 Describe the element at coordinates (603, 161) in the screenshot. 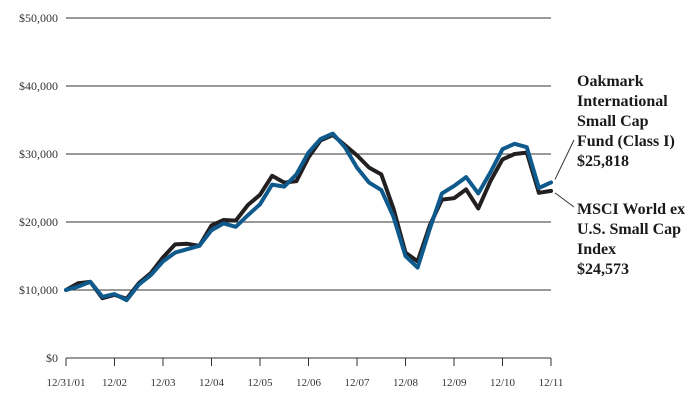

I see `fund-ending-value: $25,818` at that location.